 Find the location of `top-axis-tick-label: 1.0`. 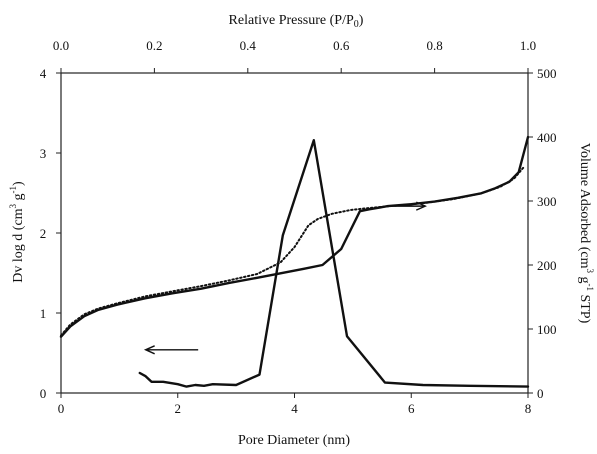

top-axis-tick-label: 1.0 is located at coordinates (528, 45).